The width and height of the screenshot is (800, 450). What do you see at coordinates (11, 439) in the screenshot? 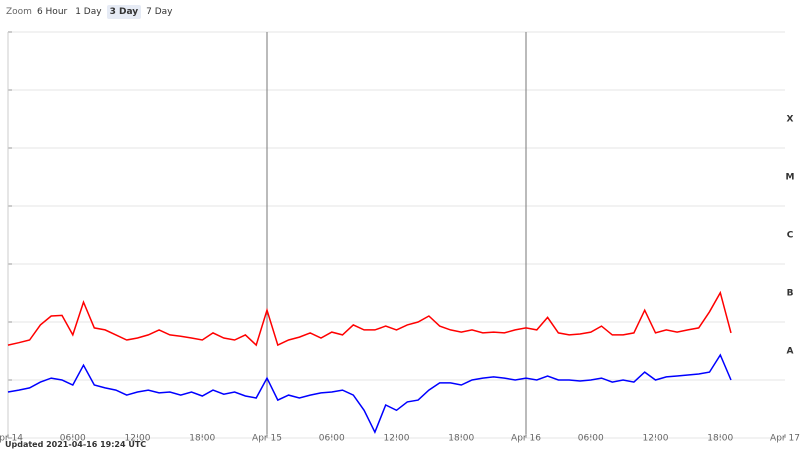
I see `x-tick-label: Apr 14` at bounding box center [11, 439].